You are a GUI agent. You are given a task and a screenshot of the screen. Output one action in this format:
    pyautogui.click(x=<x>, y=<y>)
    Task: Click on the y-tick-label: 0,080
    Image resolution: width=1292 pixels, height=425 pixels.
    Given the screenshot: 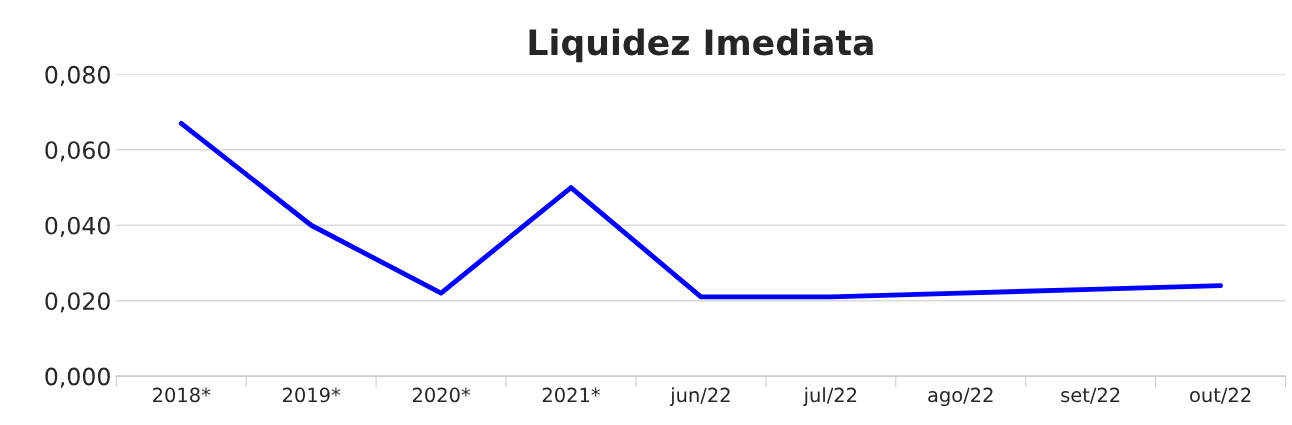 What is the action you would take?
    pyautogui.click(x=77, y=76)
    